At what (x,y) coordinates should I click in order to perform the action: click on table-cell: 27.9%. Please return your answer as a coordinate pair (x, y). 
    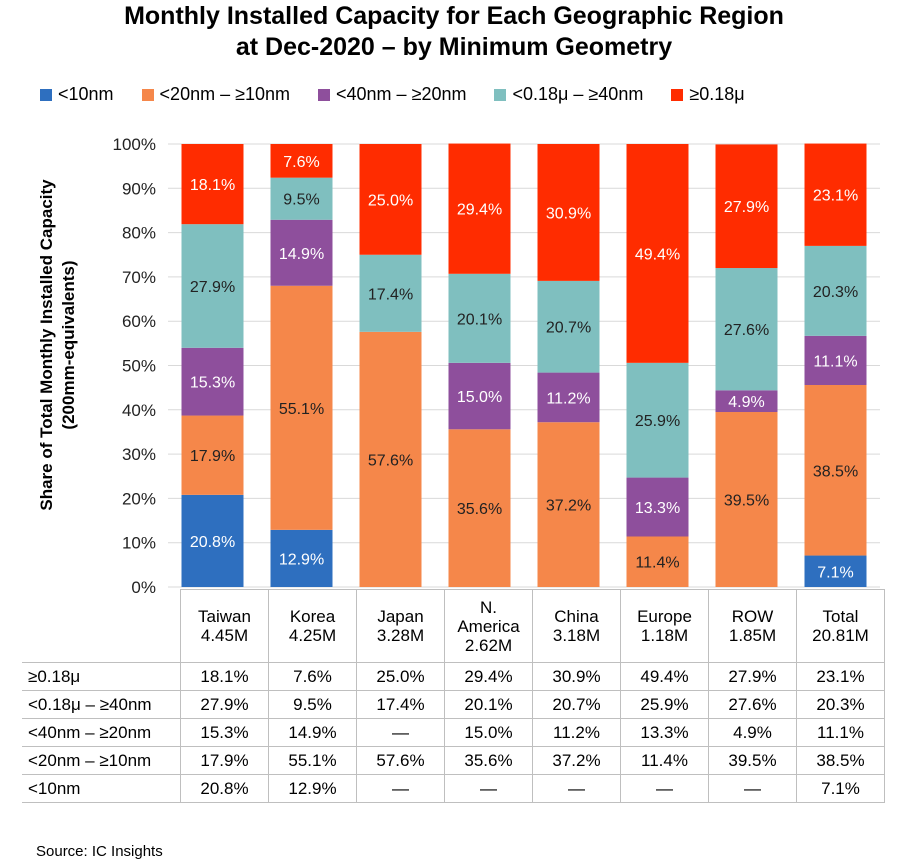
    Looking at the image, I should click on (224, 704).